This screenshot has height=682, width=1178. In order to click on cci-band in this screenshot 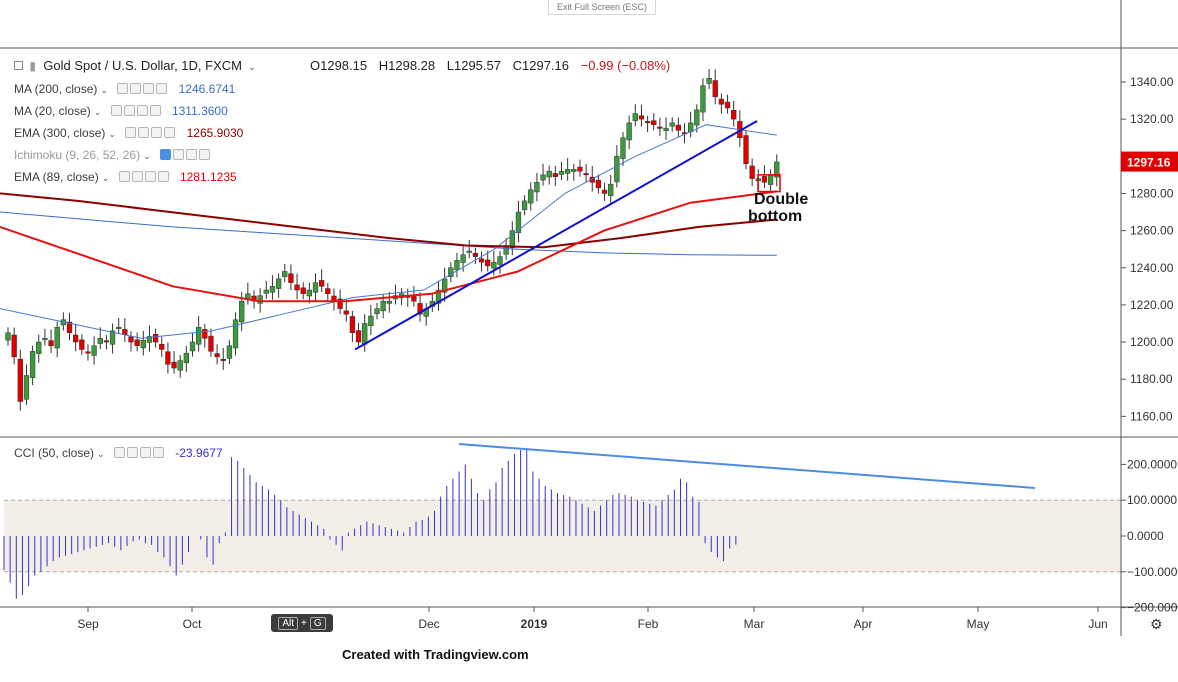, I will do `click(562, 536)`.